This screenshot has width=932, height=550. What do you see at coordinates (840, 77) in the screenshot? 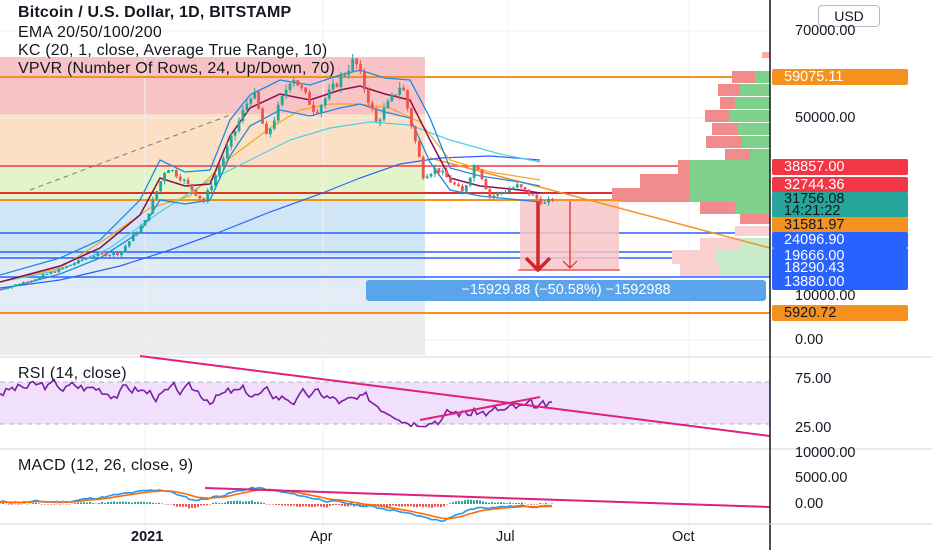
I see `price-tag: 59075.11` at bounding box center [840, 77].